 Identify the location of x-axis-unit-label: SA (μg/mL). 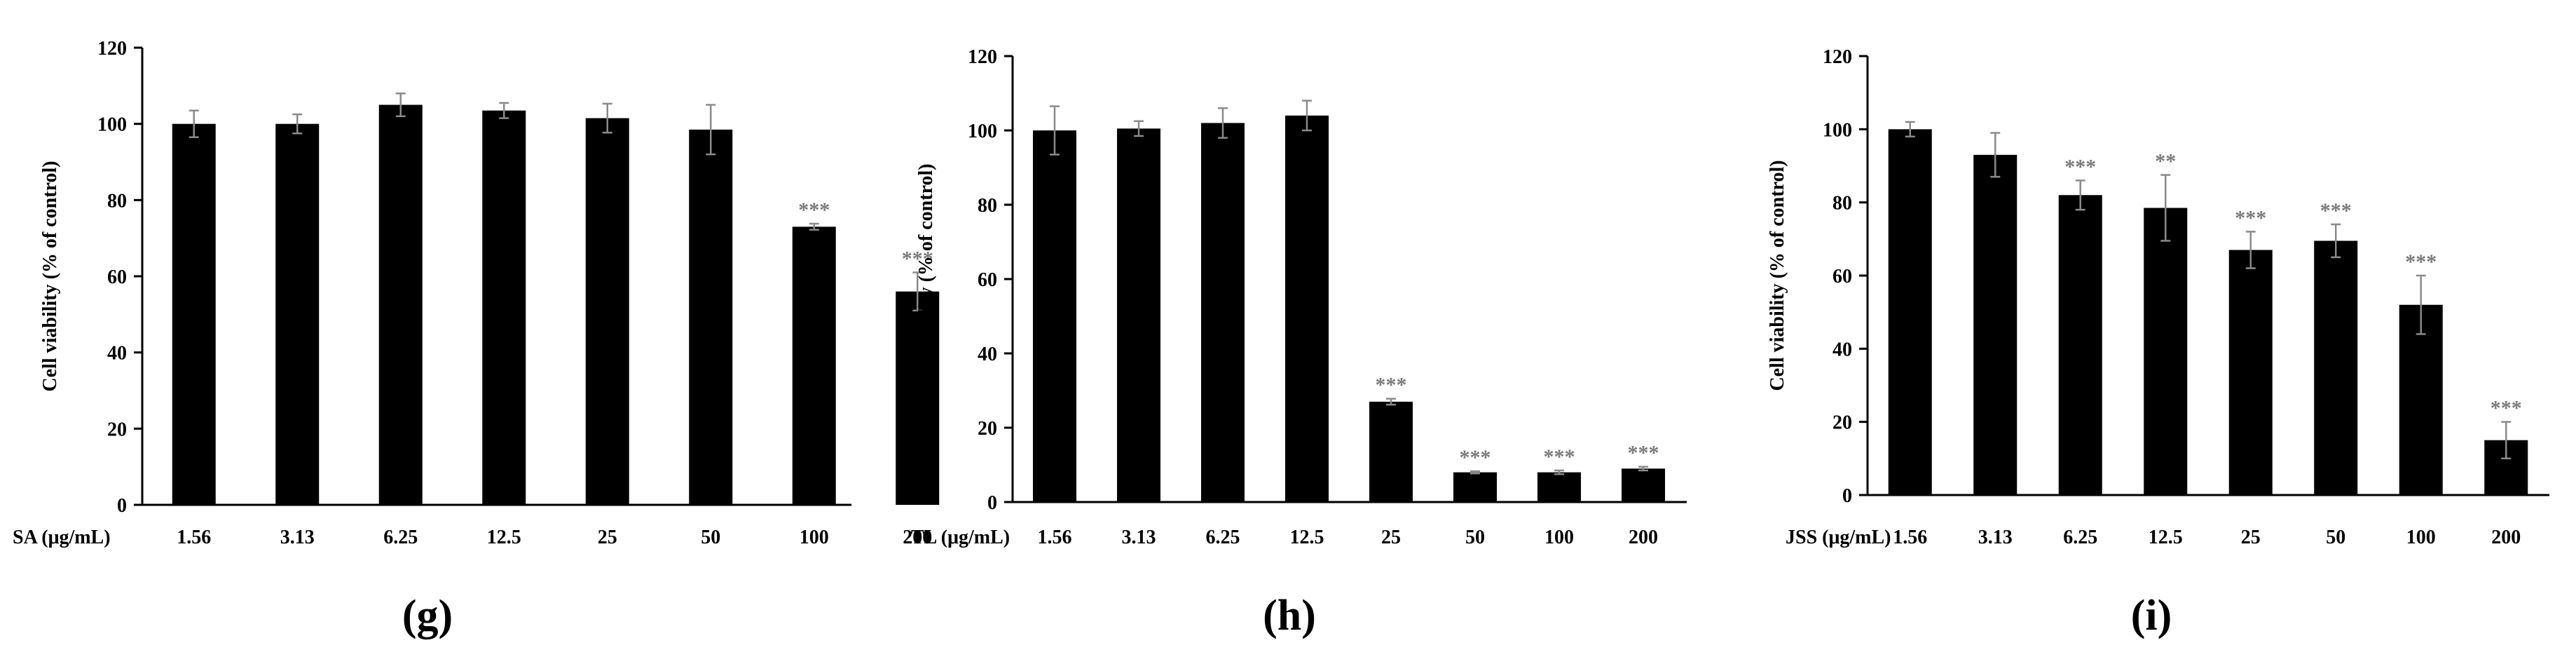
(62, 537).